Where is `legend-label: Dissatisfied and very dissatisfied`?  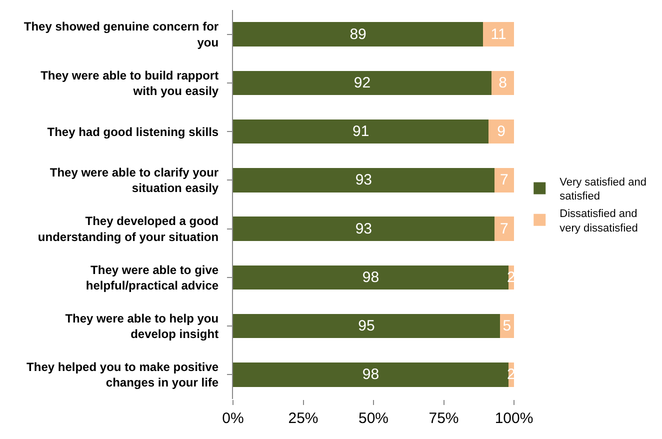 legend-label: Dissatisfied and very dissatisfied is located at coordinates (599, 221).